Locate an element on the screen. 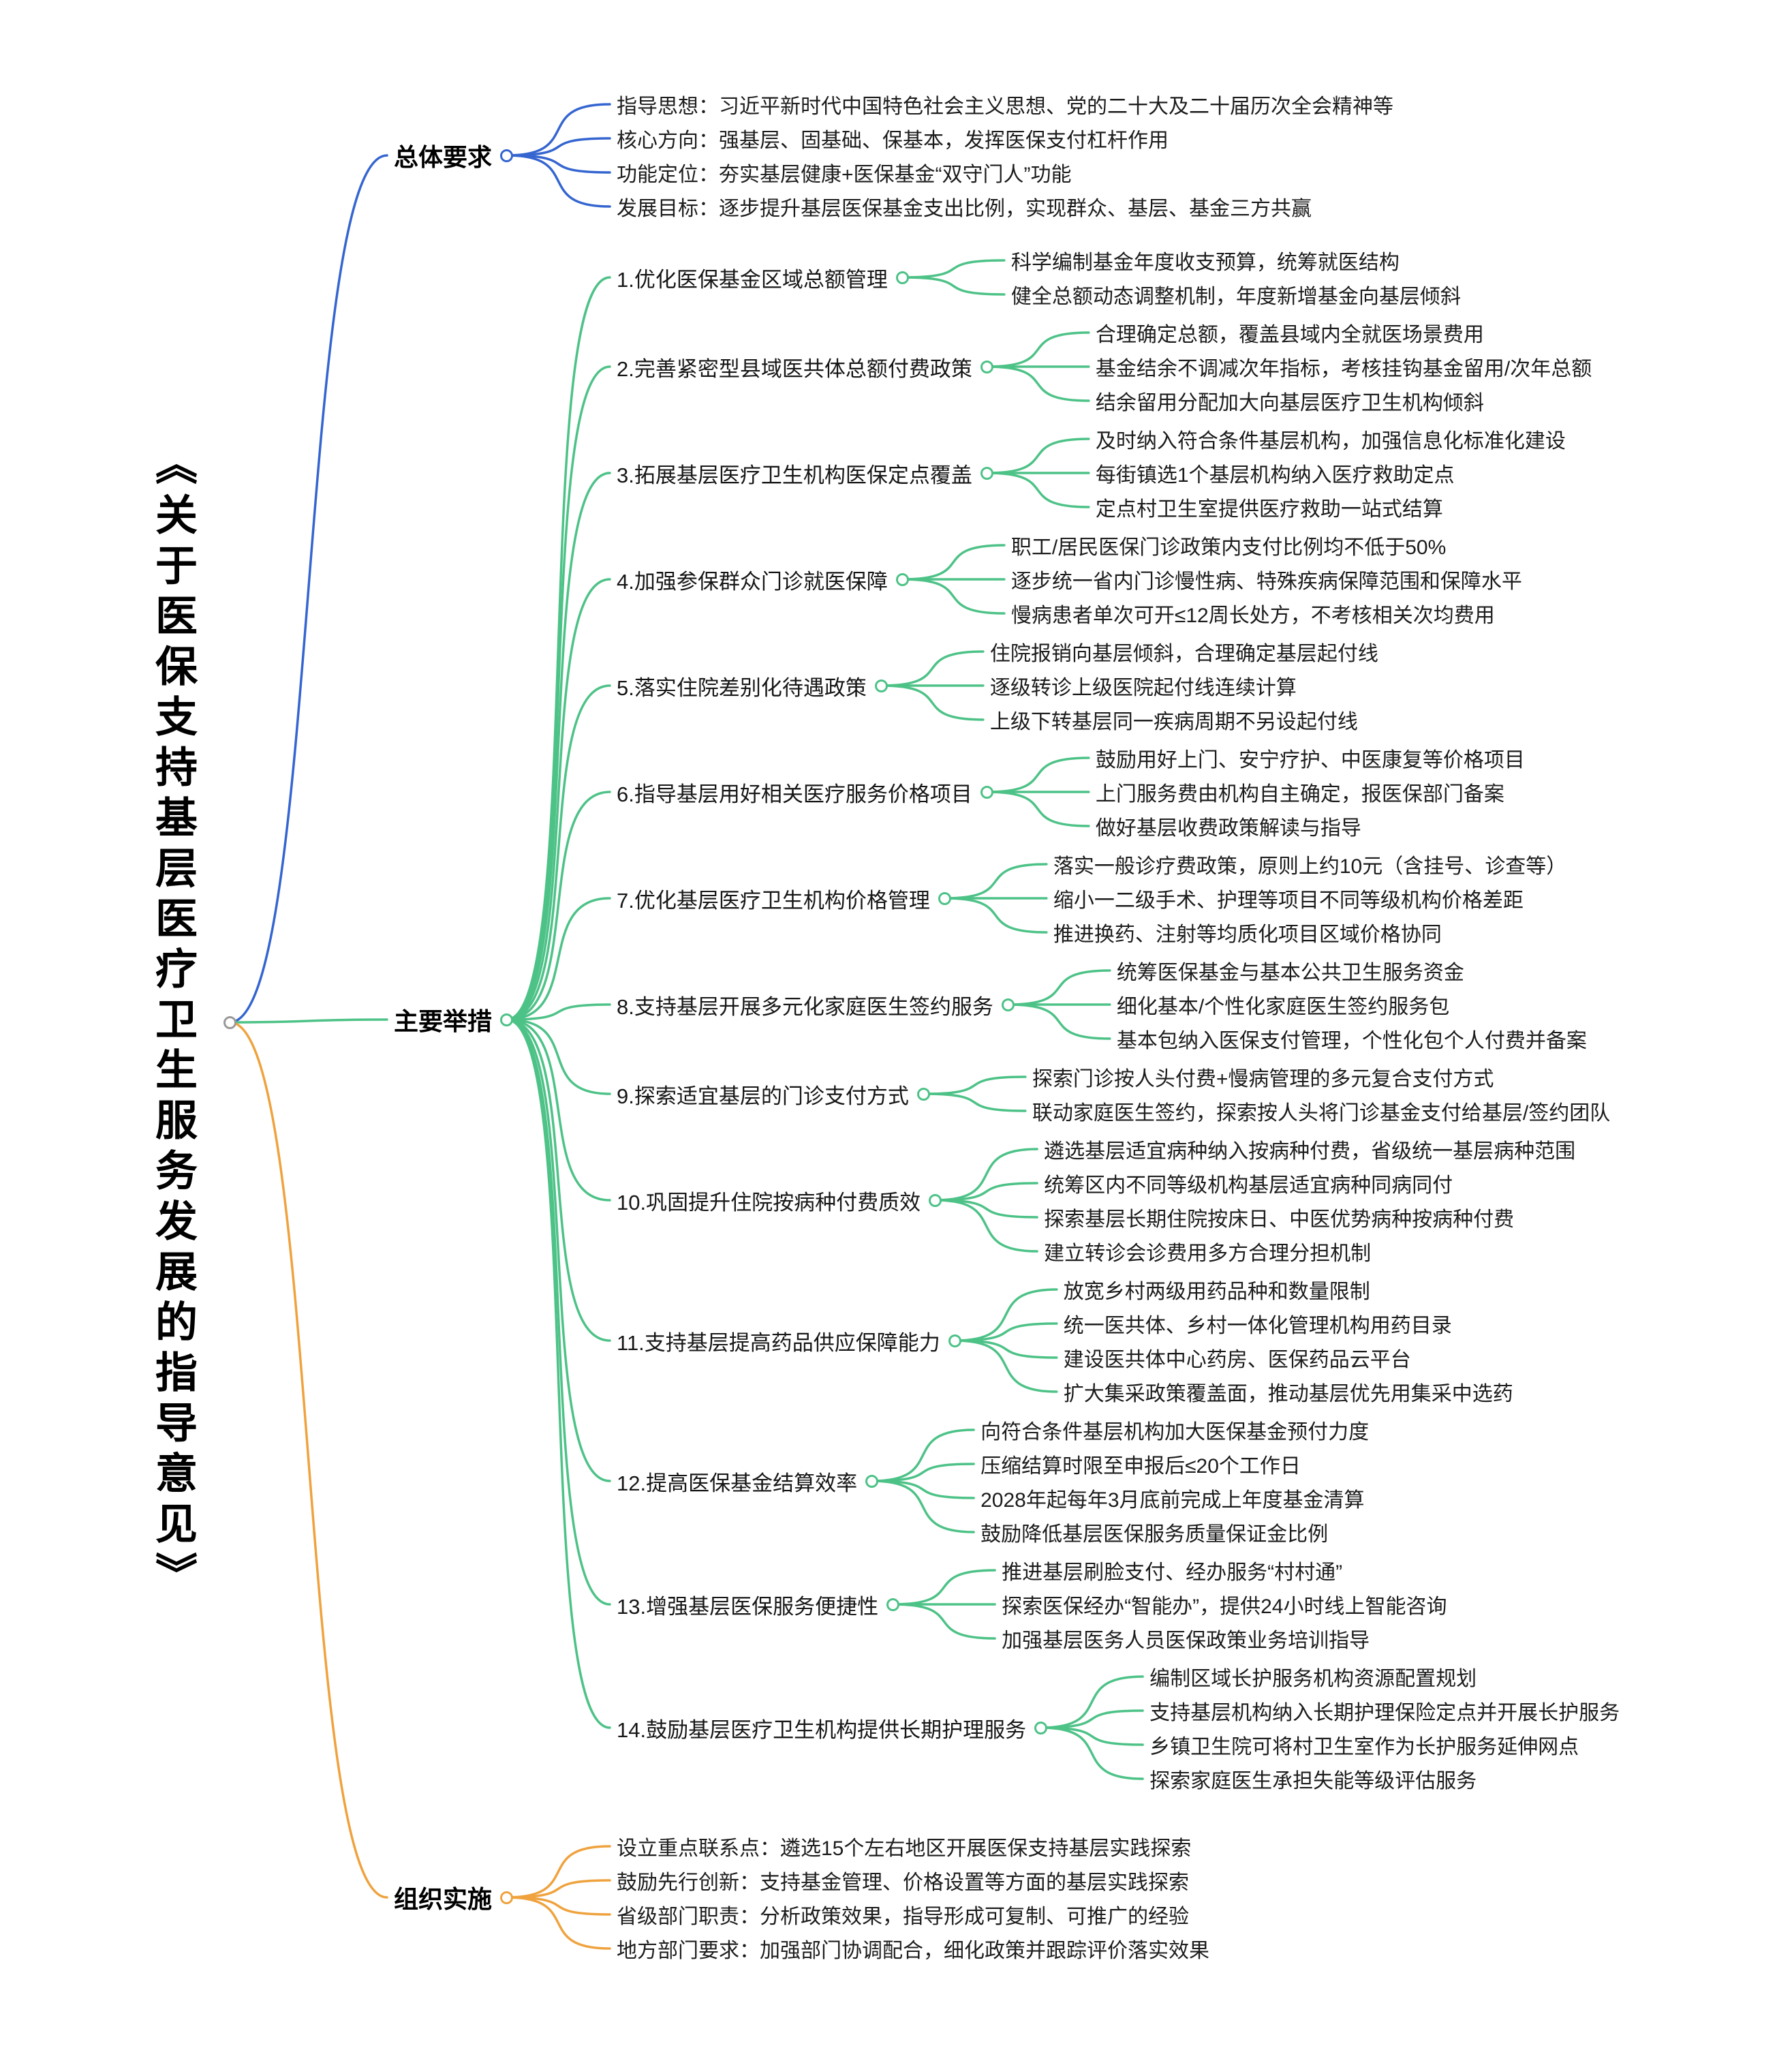  leaf-label: 统筹医保基金与基本公共卫生服务资金 is located at coordinates (1290, 973).